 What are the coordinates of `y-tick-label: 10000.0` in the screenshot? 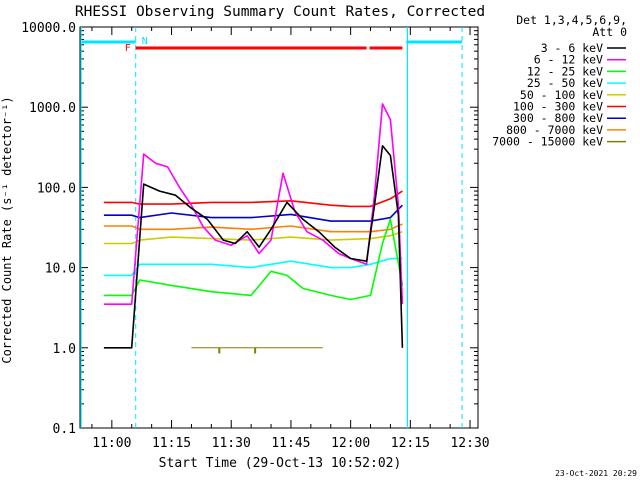 It's located at (48, 28).